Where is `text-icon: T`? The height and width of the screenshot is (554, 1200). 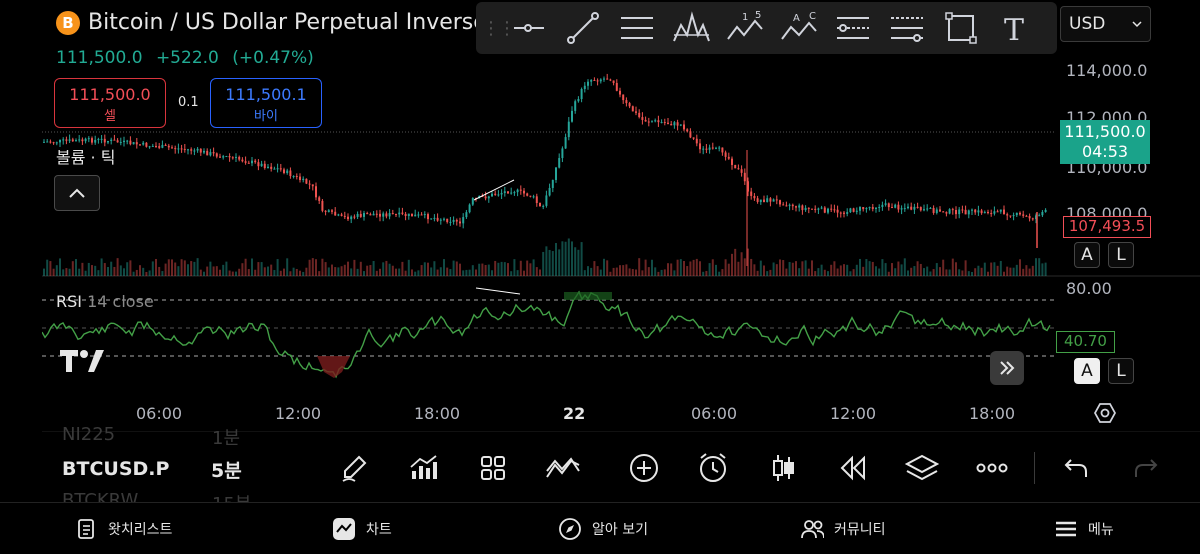 text-icon: T is located at coordinates (1015, 28).